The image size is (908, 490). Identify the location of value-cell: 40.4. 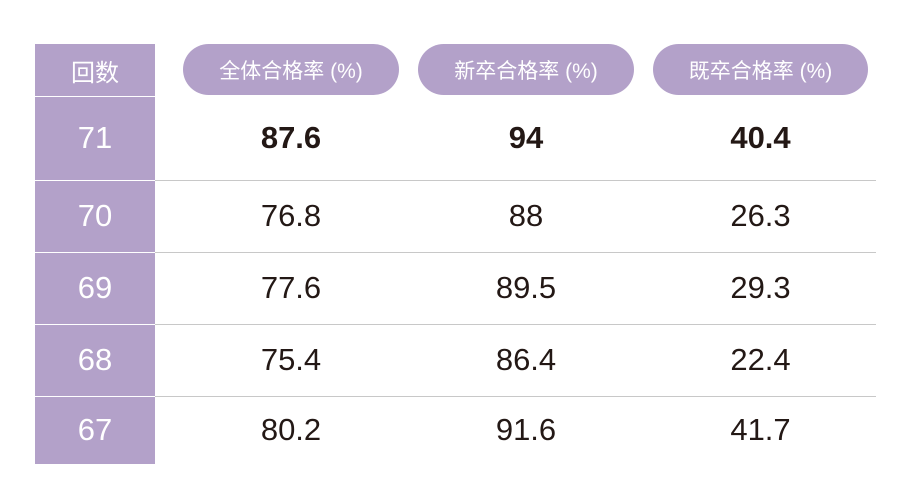
(760, 137).